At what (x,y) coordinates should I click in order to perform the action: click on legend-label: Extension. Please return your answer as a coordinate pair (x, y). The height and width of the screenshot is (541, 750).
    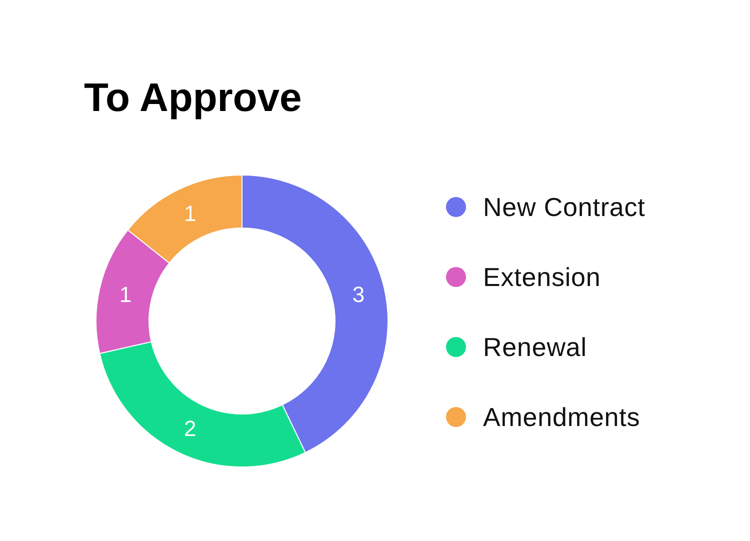
    Looking at the image, I should click on (542, 277).